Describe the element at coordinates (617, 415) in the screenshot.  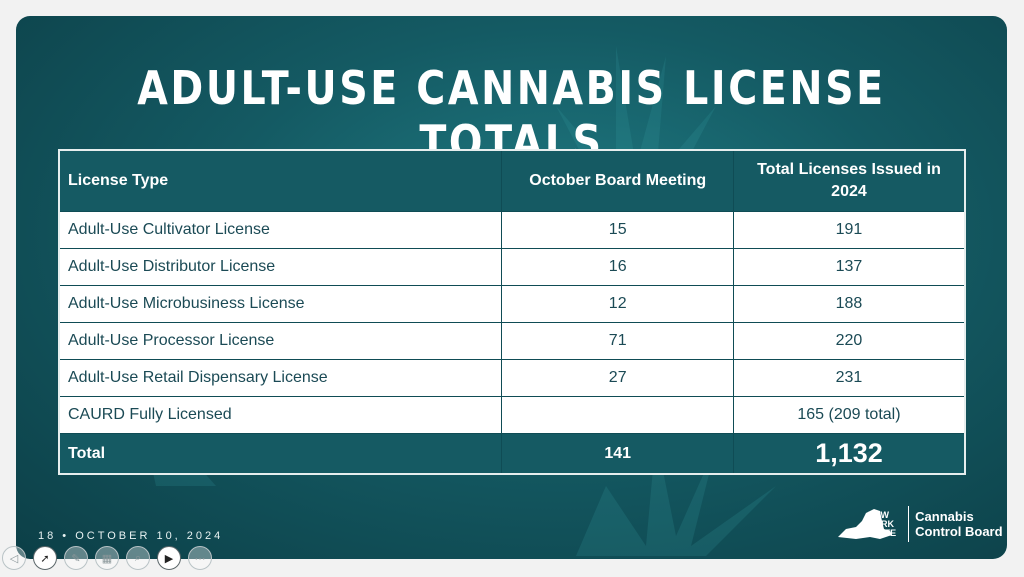
I see `october-count-cell` at that location.